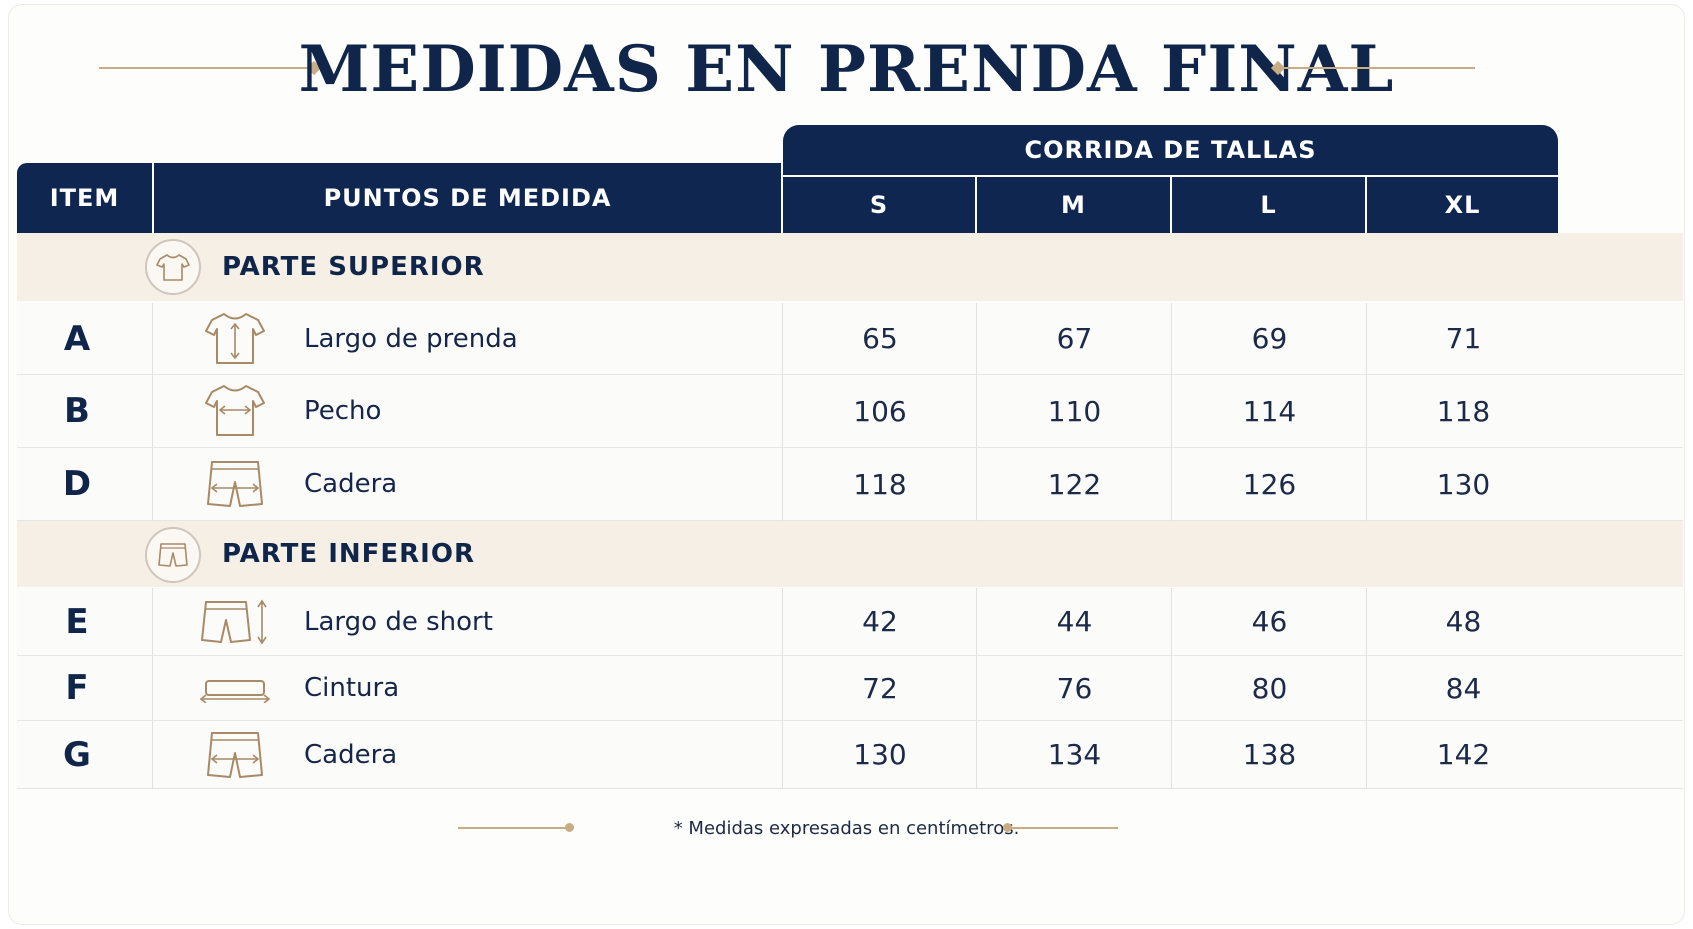 Image resolution: width=1693 pixels, height=929 pixels. Describe the element at coordinates (77, 338) in the screenshot. I see `row-item-a: A` at that location.